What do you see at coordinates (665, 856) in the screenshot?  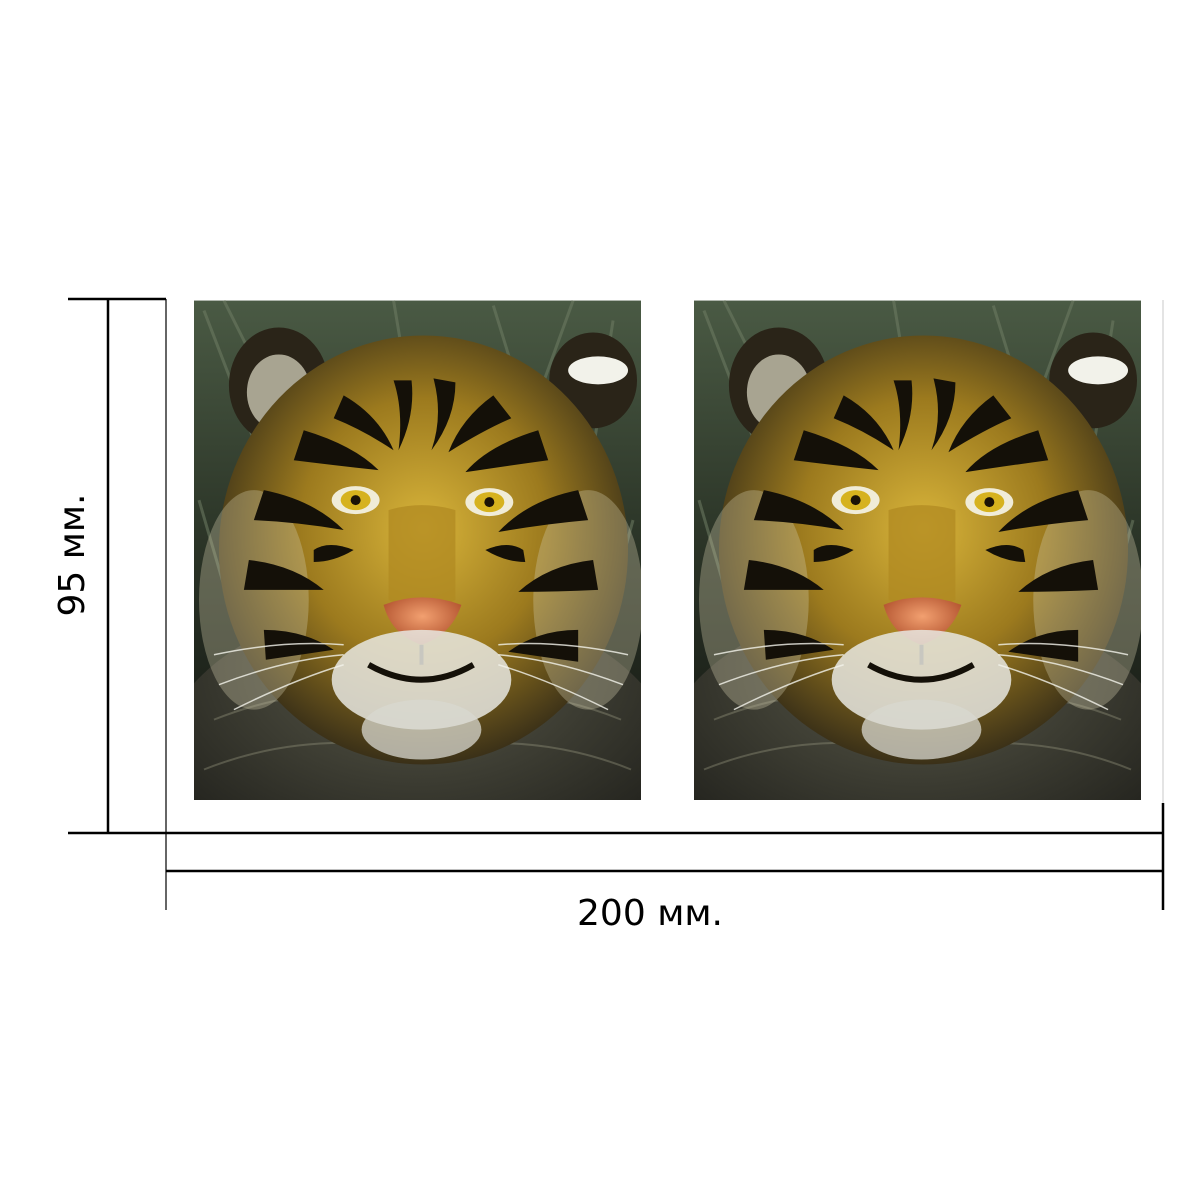 I see `width-dimension` at bounding box center [665, 856].